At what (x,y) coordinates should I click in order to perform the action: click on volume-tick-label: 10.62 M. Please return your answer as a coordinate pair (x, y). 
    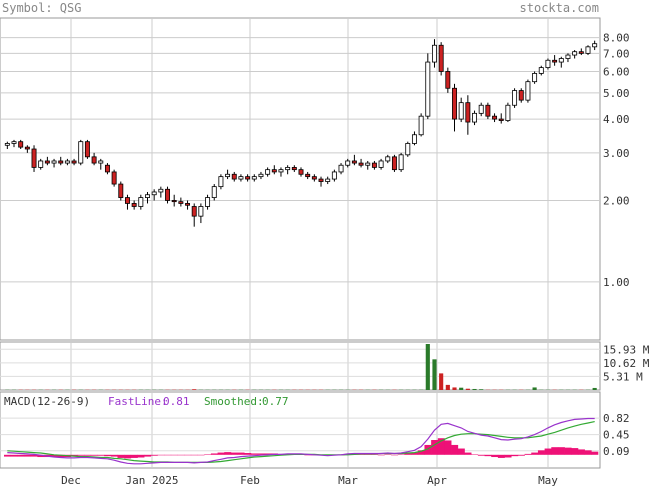
    Looking at the image, I should click on (626, 363).